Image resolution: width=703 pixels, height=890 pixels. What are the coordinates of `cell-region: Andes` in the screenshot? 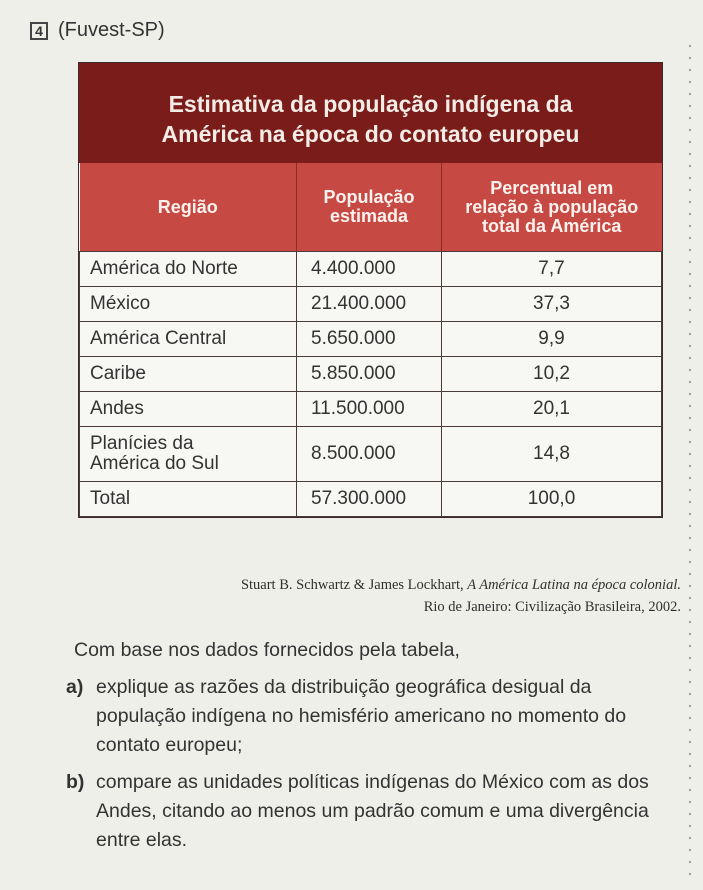 It's located at (188, 409).